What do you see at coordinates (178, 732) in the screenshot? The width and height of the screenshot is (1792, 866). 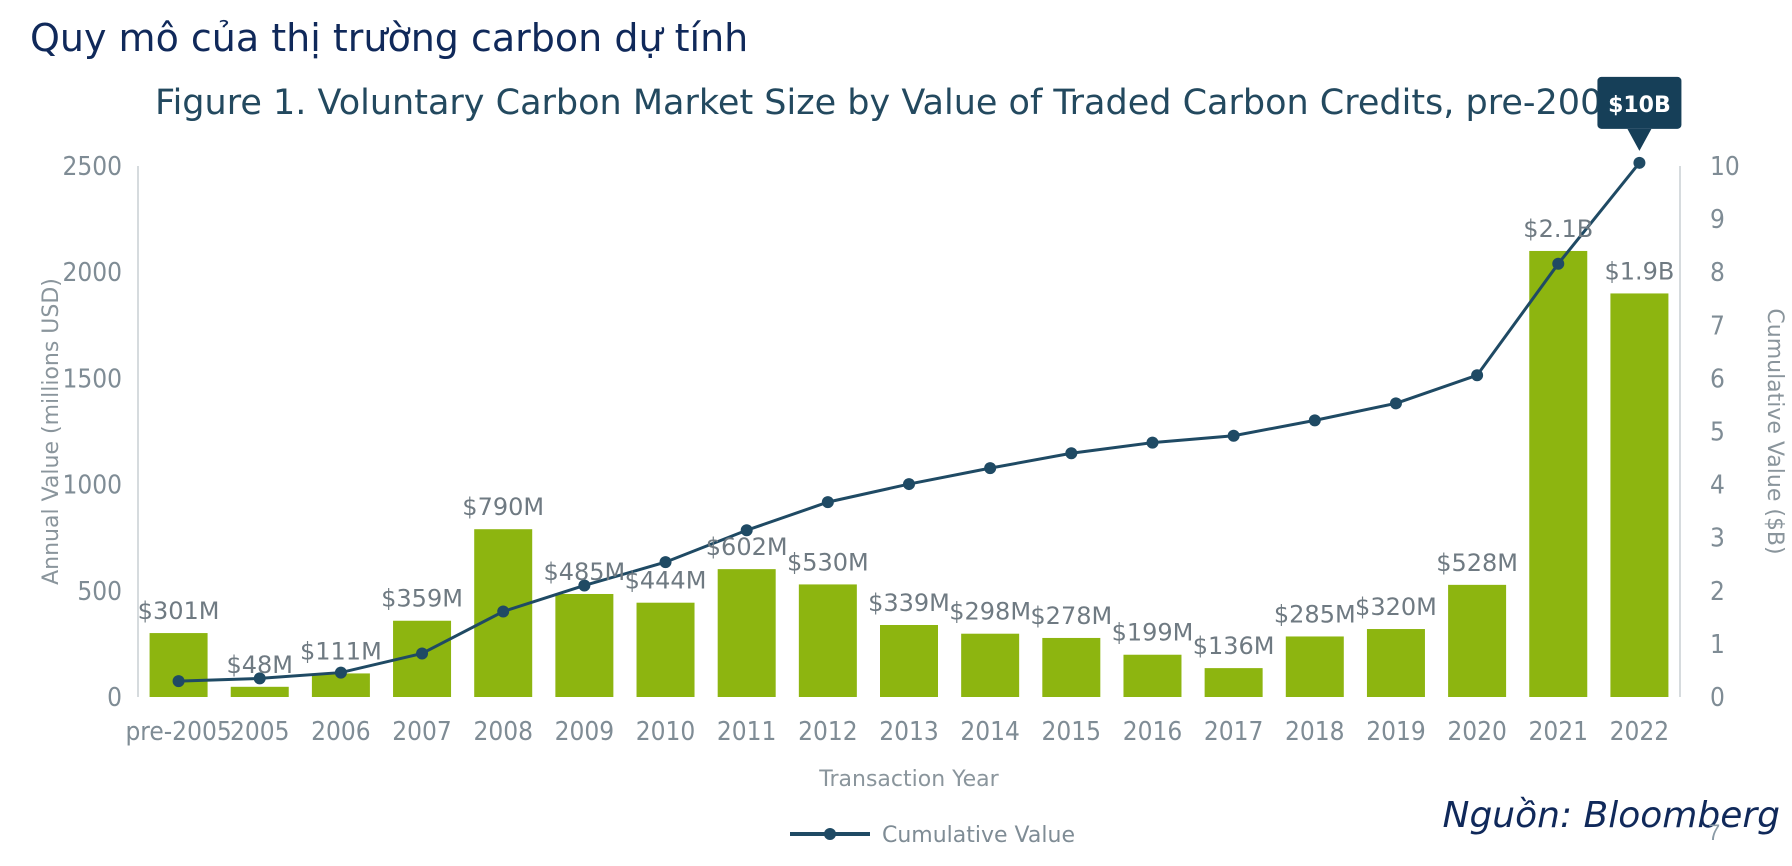 I see `x-tick-label: pre-2005` at bounding box center [178, 732].